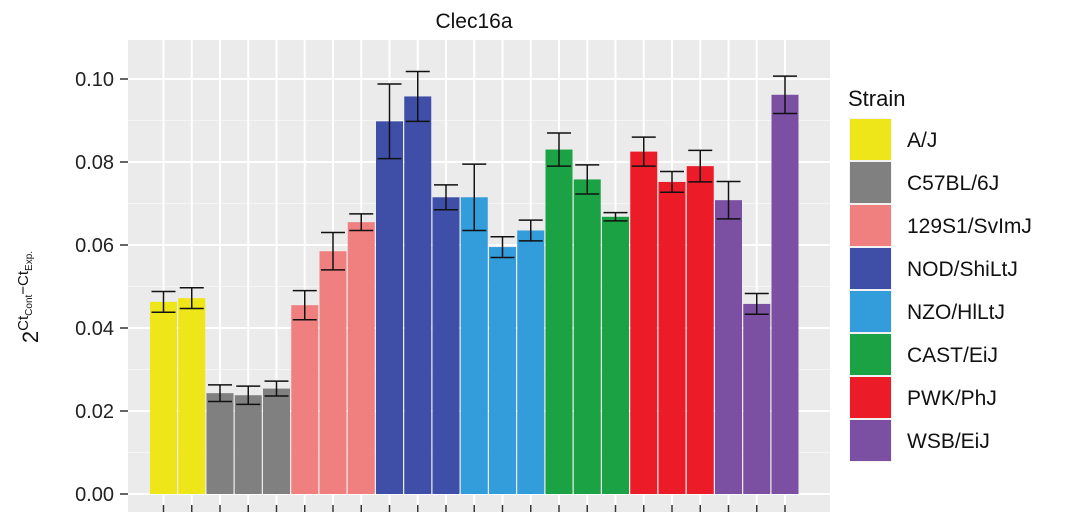 This screenshot has width=1070, height=512. What do you see at coordinates (876, 98) in the screenshot?
I see `legend-title: Strain` at bounding box center [876, 98].